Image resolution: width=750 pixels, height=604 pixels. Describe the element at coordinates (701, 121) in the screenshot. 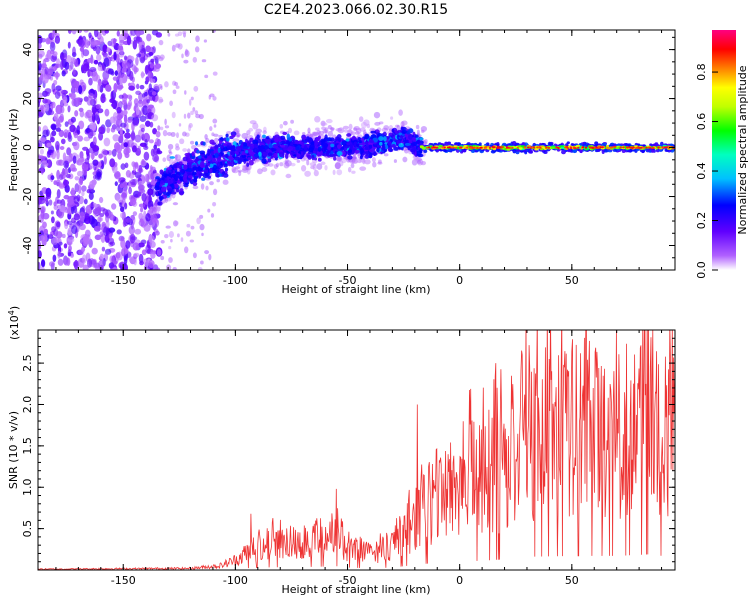

I see `colorbar-tick-label: 0.6` at that location.